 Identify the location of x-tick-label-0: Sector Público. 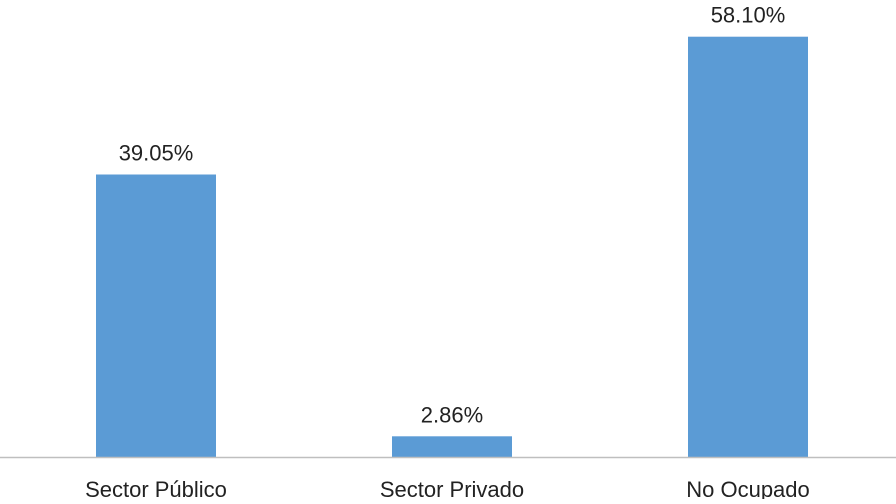
(156, 488).